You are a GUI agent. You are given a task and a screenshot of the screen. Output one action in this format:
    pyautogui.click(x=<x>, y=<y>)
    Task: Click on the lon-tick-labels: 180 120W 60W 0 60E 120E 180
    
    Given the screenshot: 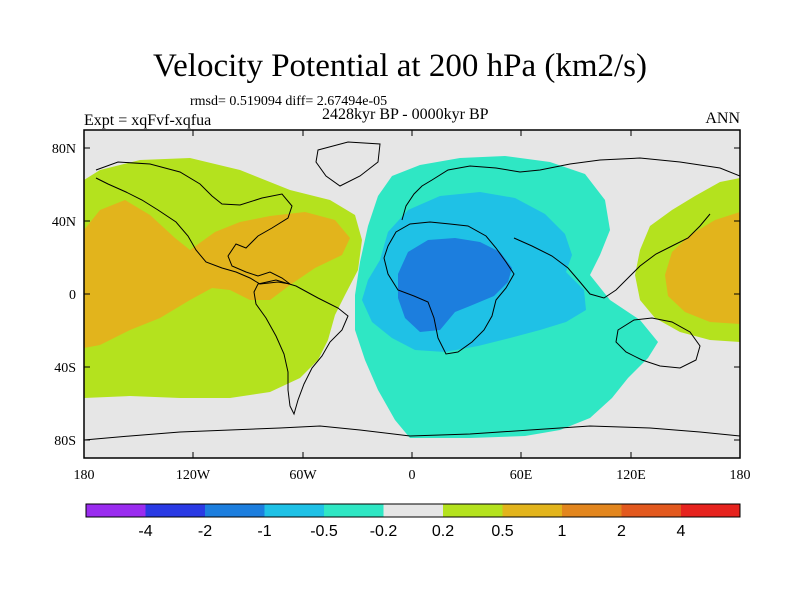 What is the action you would take?
    pyautogui.click(x=412, y=475)
    